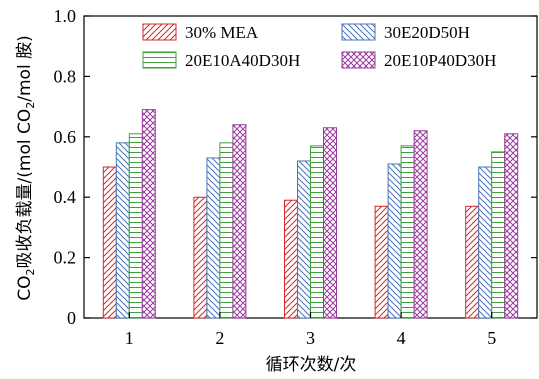 The width and height of the screenshot is (539, 379). What do you see at coordinates (401, 338) in the screenshot?
I see `x-tick-label: 4` at bounding box center [401, 338].